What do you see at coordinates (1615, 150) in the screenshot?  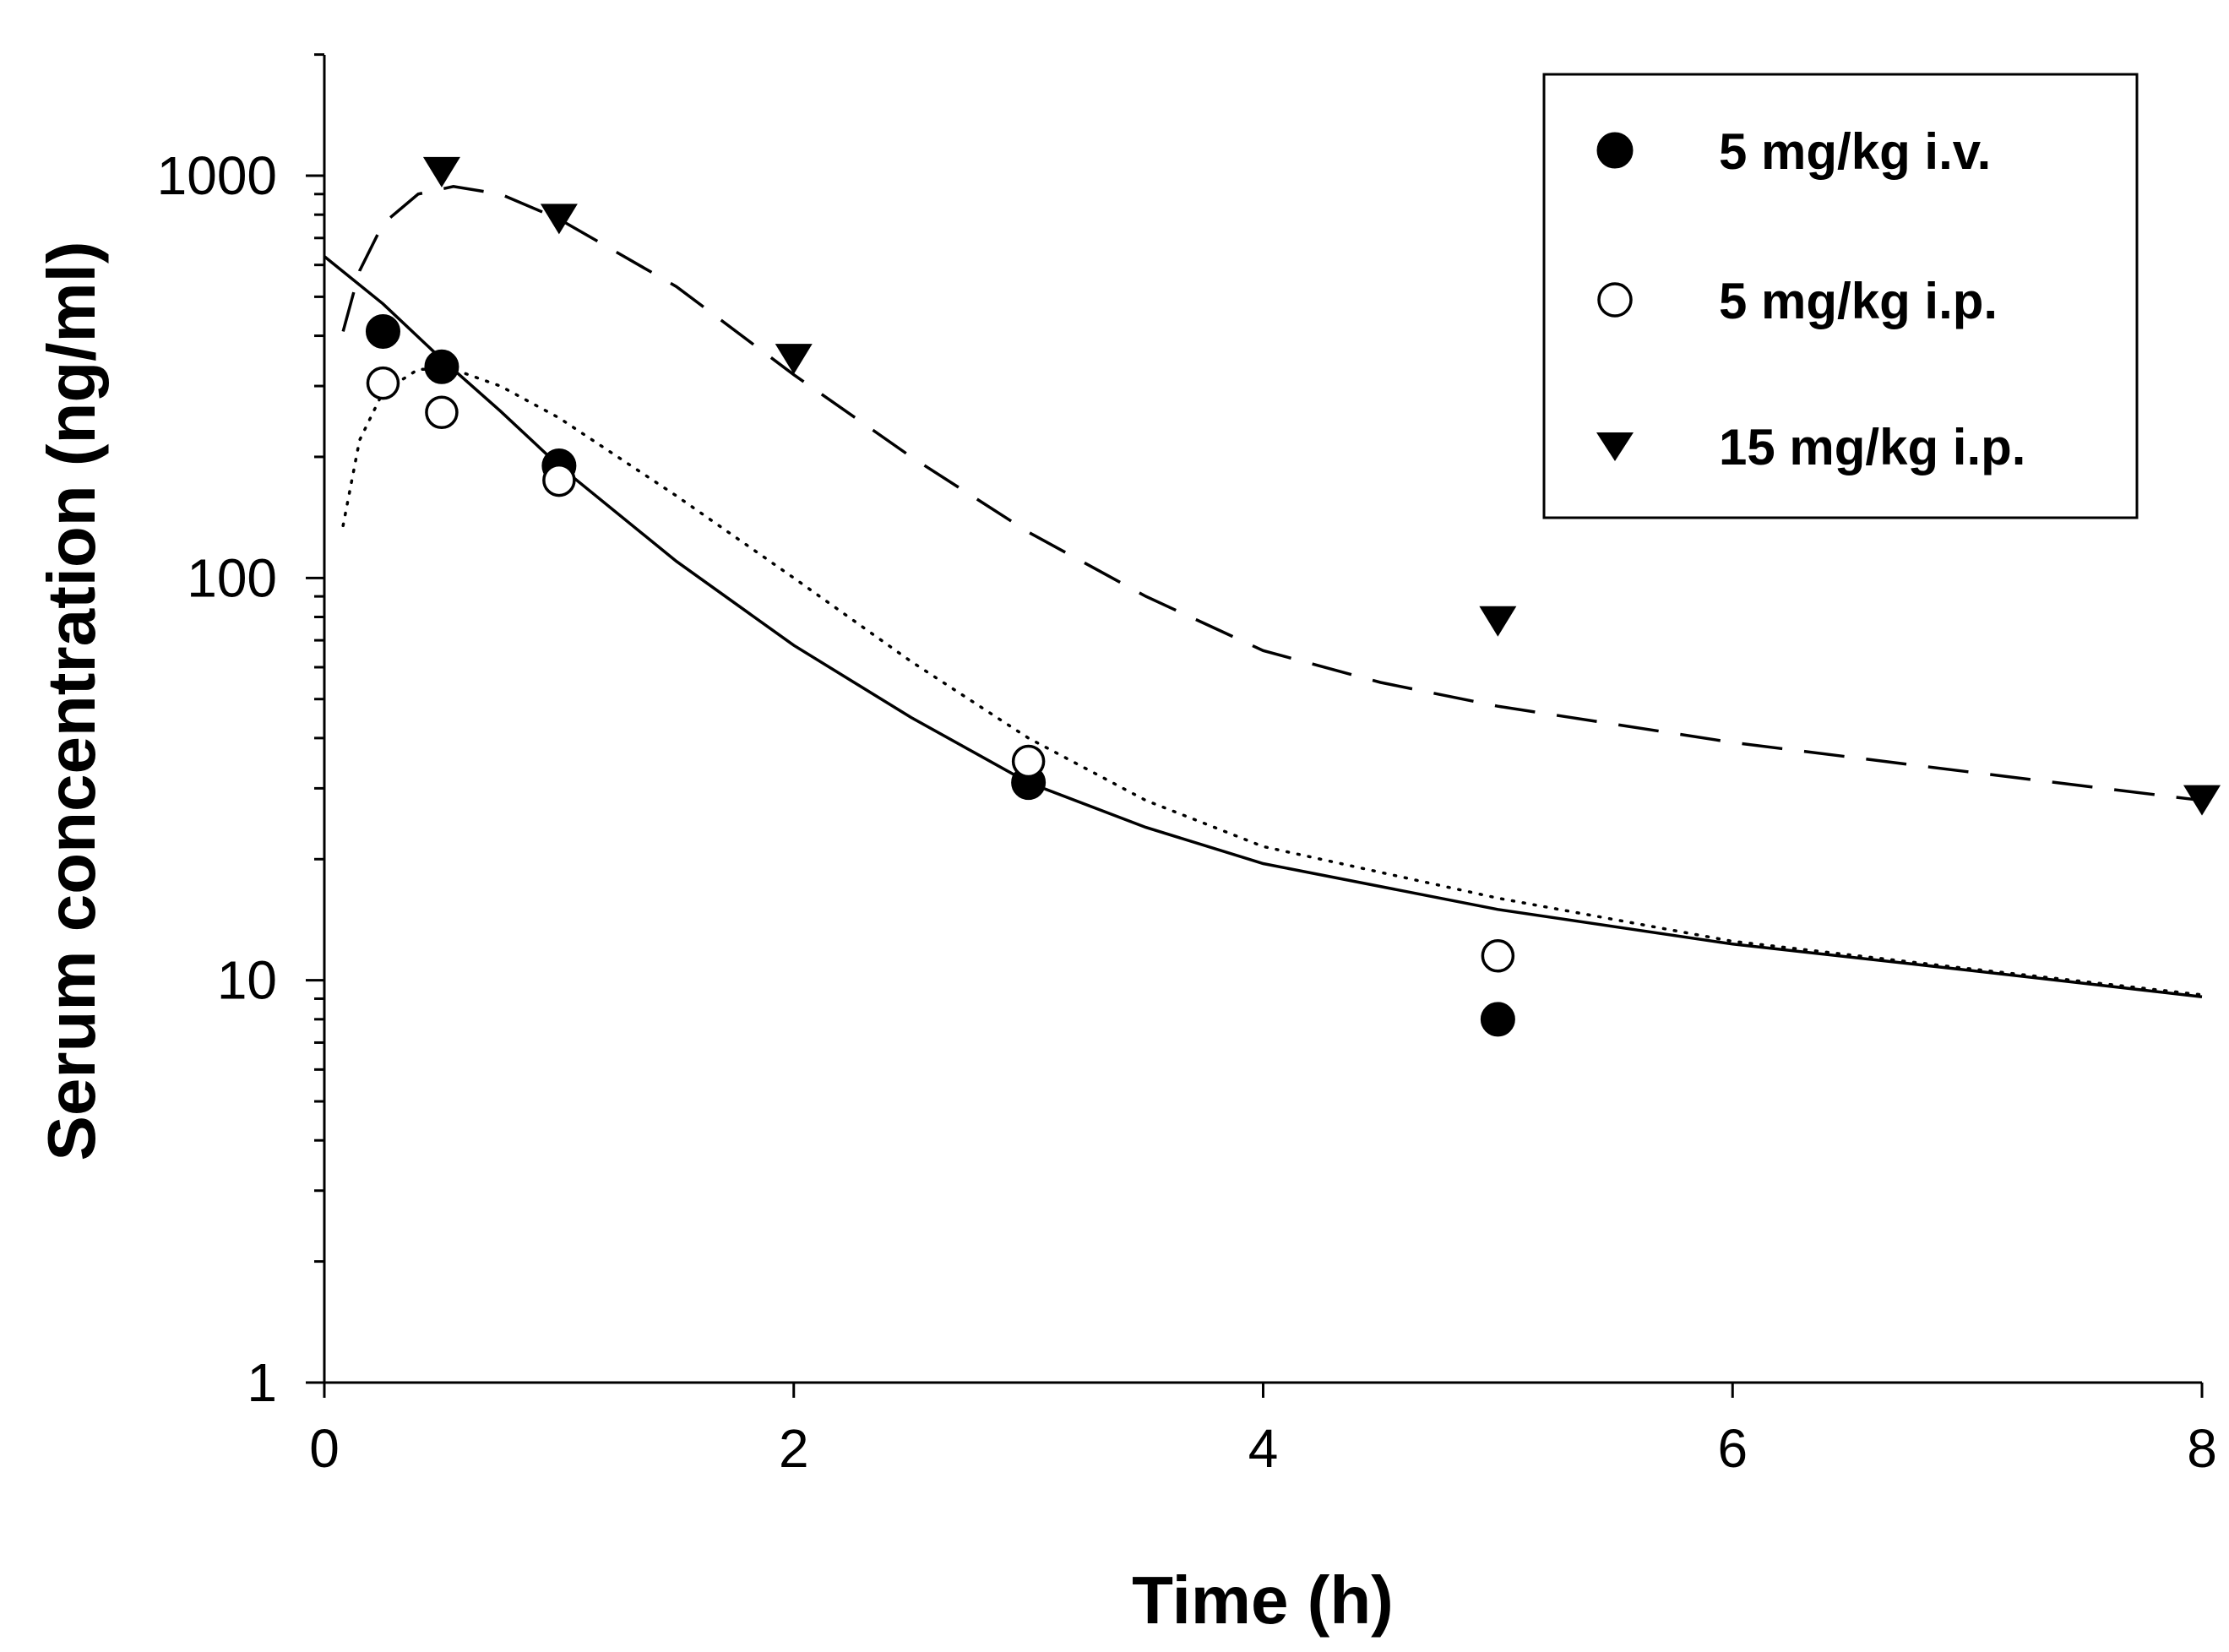 I see `legend-marker-iv` at bounding box center [1615, 150].